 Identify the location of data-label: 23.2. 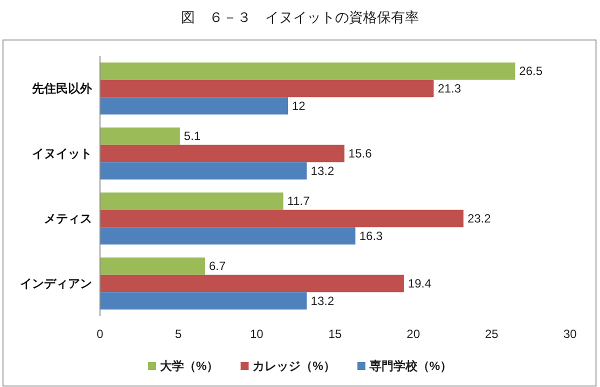
(479, 219).